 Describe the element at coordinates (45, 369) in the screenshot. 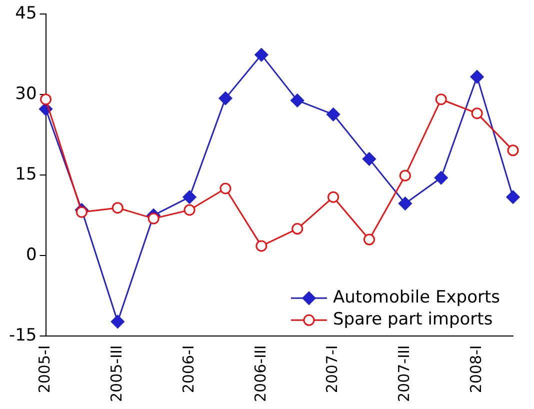

I see `x-tick-label: 2005-I` at that location.